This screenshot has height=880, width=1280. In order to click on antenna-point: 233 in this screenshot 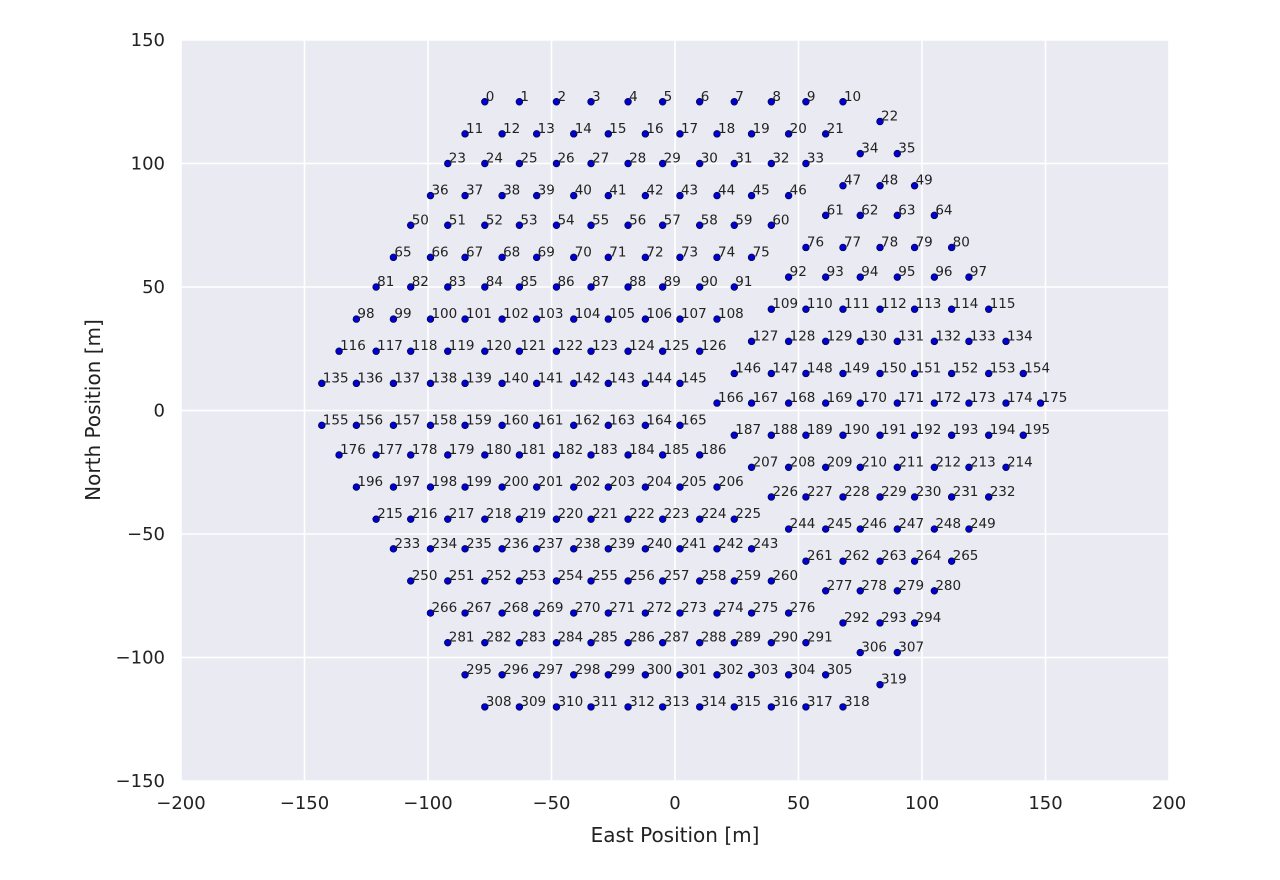, I will do `click(404, 544)`.